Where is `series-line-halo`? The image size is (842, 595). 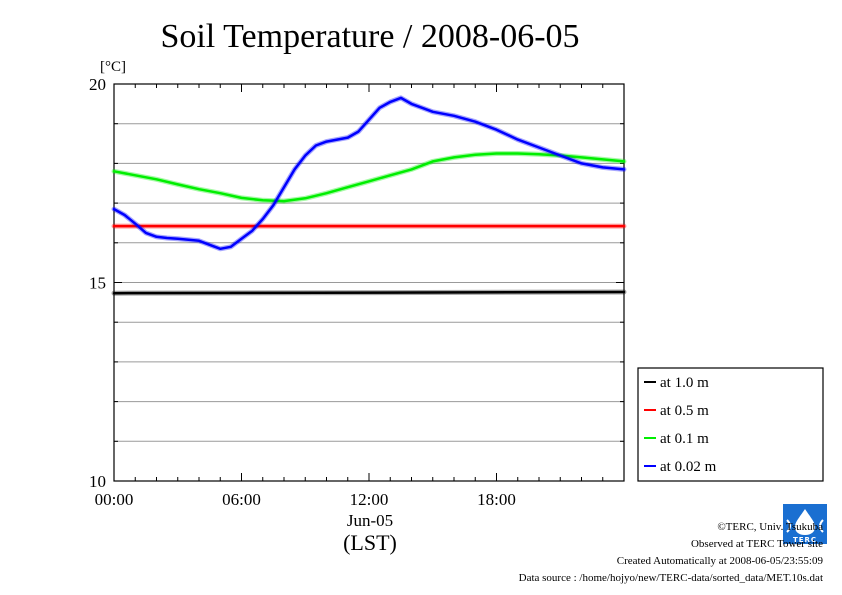 series-line-halo is located at coordinates (369, 177).